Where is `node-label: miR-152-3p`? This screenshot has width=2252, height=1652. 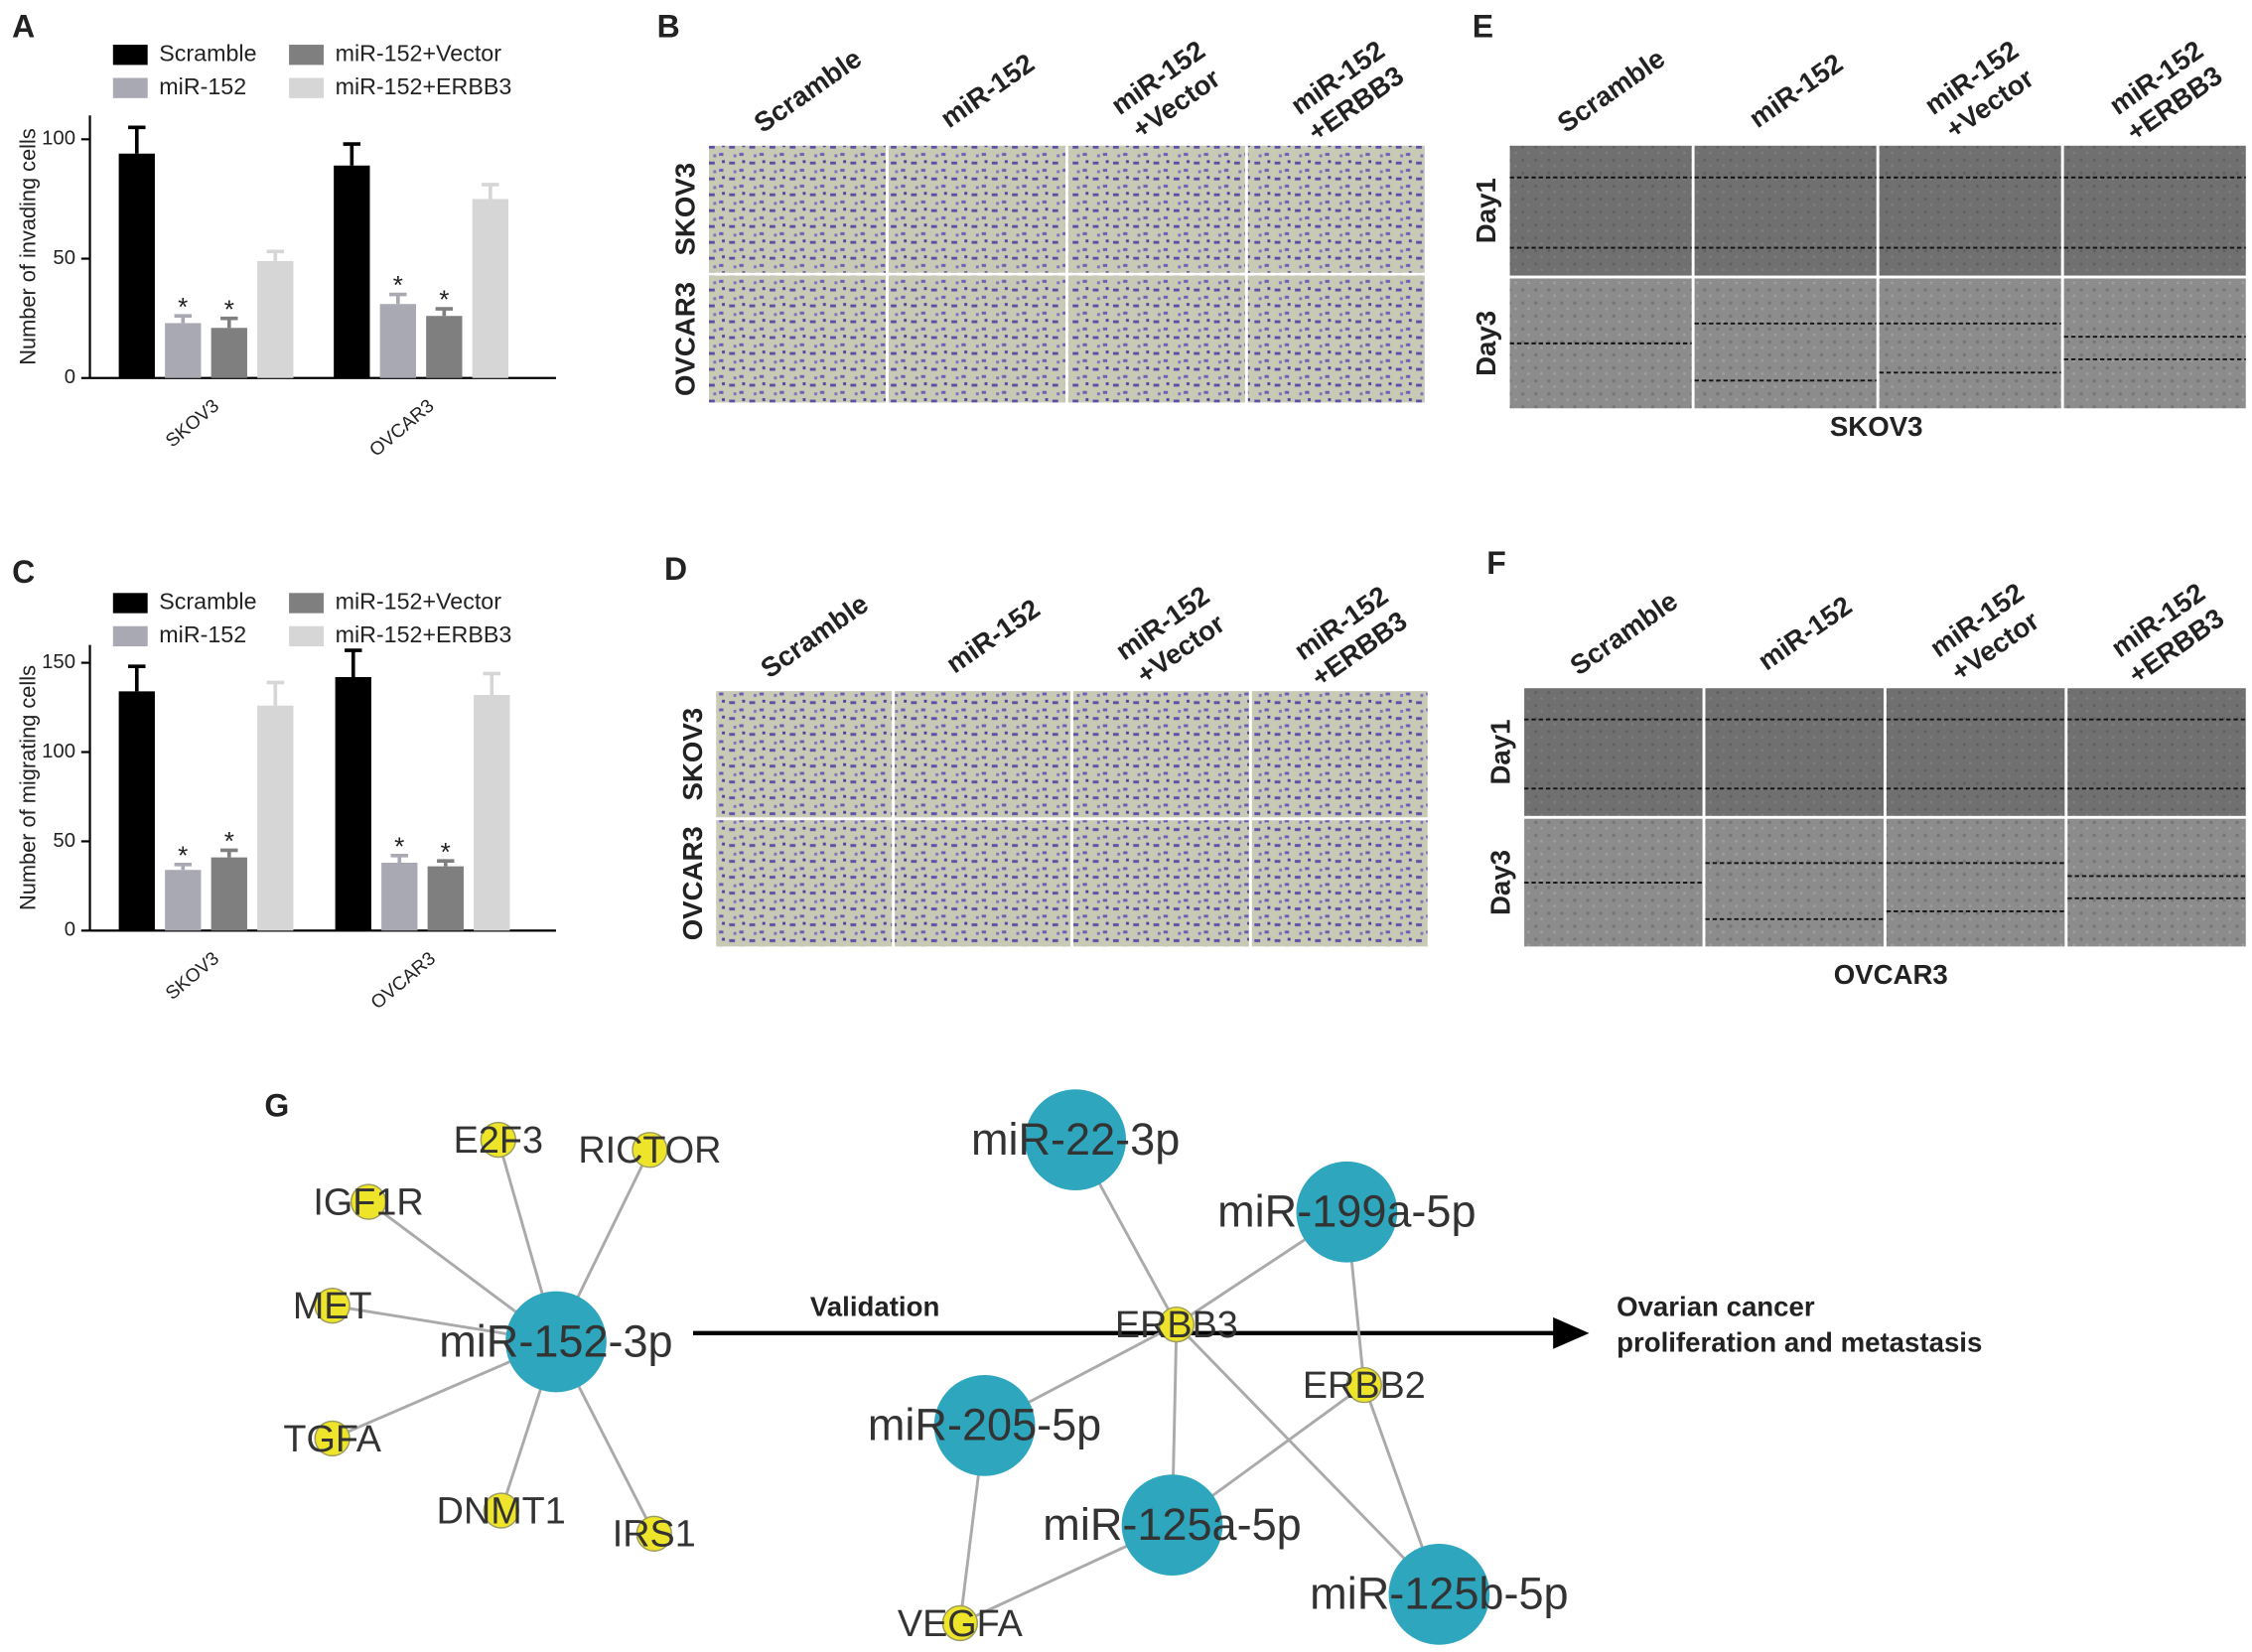
node-label: miR-152-3p is located at coordinates (555, 1341).